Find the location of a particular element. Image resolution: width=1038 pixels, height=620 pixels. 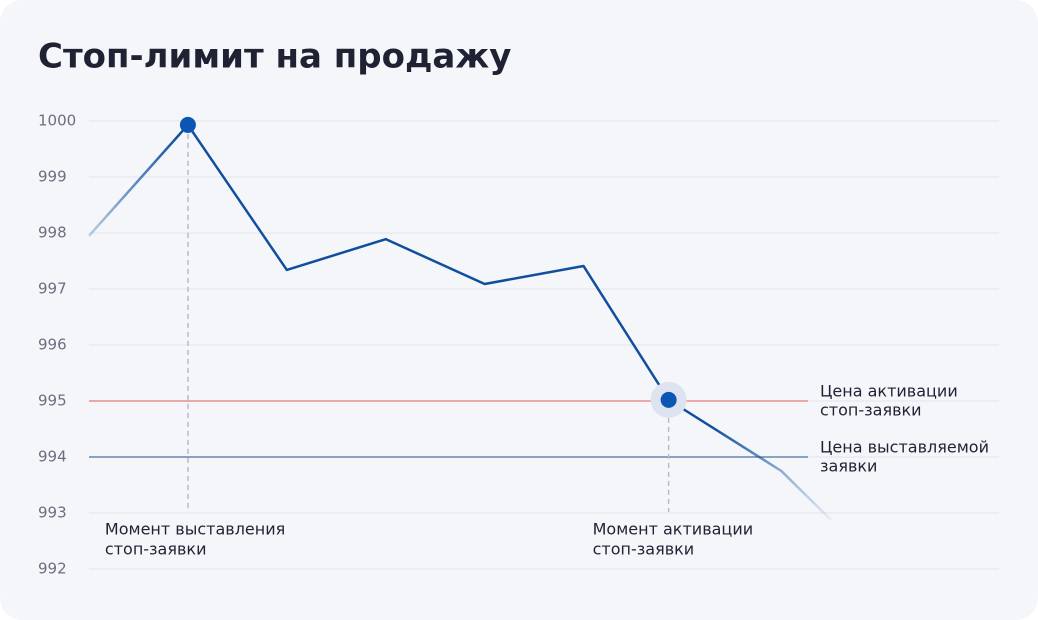

y-tick-label: 999 is located at coordinates (52, 177).